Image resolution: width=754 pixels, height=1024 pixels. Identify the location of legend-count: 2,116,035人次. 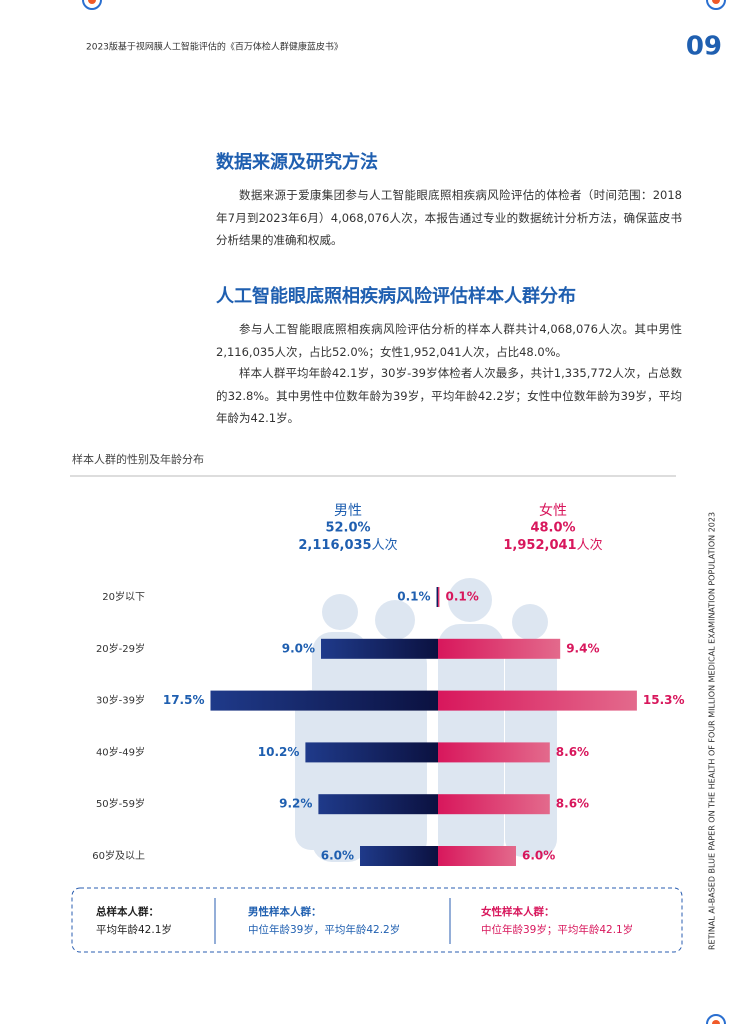
(347, 545).